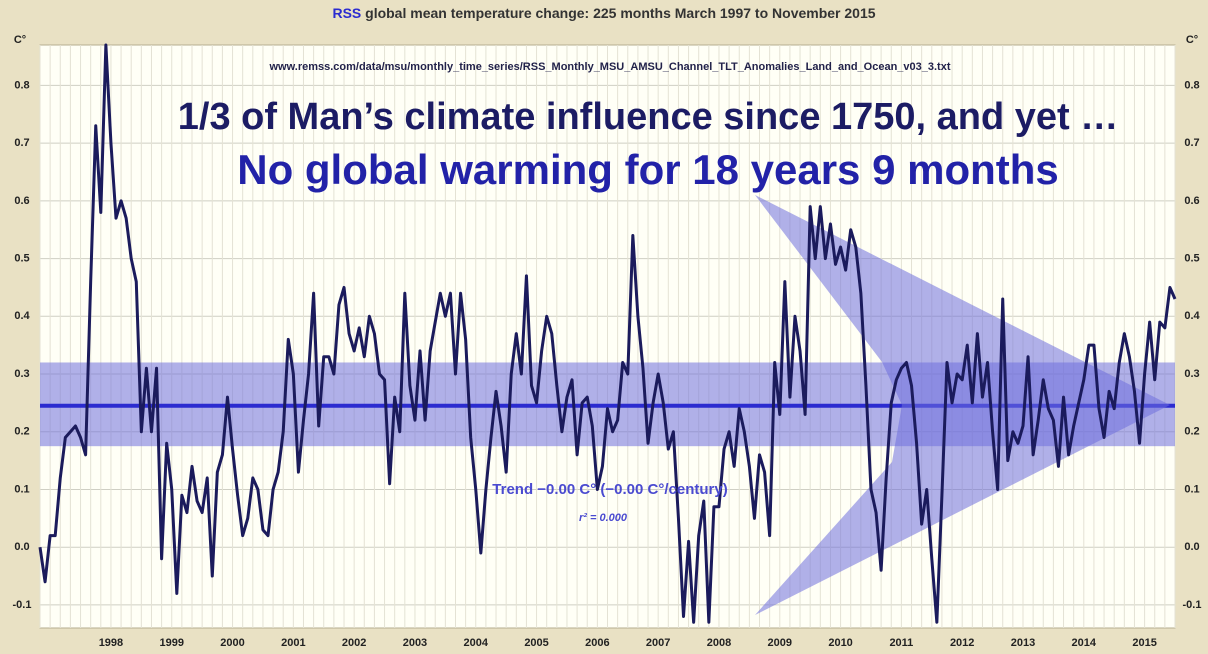 The image size is (1208, 654). What do you see at coordinates (415, 643) in the screenshot?
I see `x-tick-label: 2003` at bounding box center [415, 643].